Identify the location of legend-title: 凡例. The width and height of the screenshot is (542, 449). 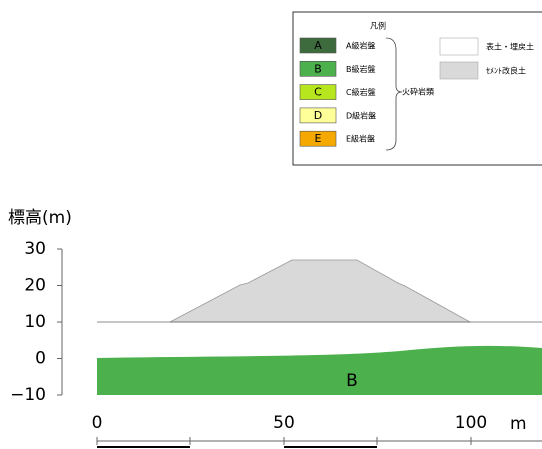
(378, 26).